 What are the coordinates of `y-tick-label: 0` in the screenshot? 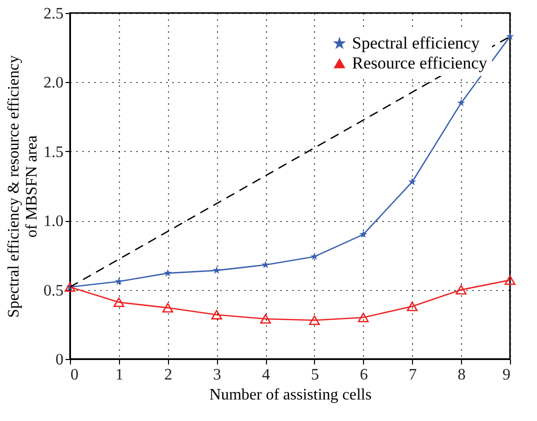 It's located at (60, 360).